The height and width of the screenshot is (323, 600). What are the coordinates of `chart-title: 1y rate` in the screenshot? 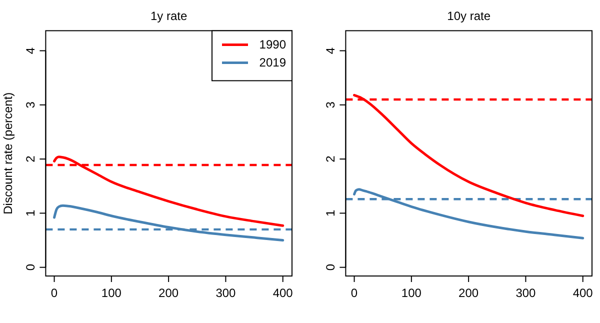 It's located at (169, 16).